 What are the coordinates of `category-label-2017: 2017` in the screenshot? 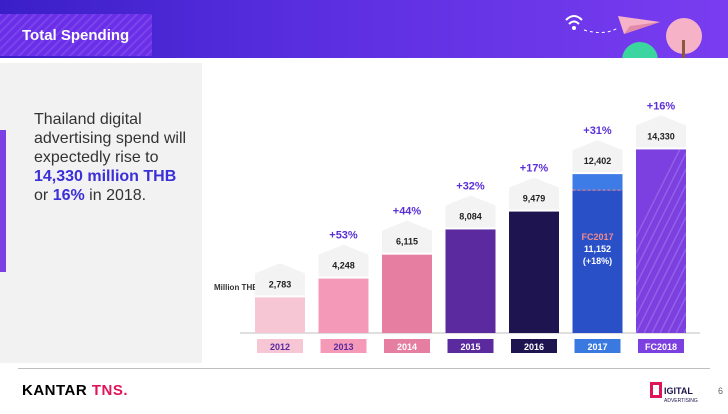 It's located at (597, 347).